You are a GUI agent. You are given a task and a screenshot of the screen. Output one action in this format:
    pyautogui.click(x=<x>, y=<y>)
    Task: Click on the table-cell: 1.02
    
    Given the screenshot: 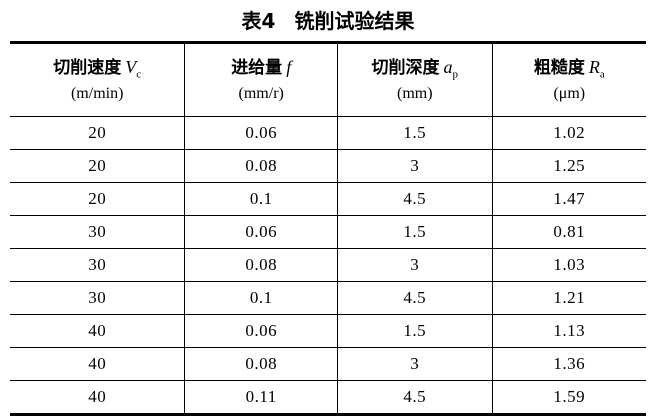 What is the action you would take?
    pyautogui.click(x=569, y=133)
    